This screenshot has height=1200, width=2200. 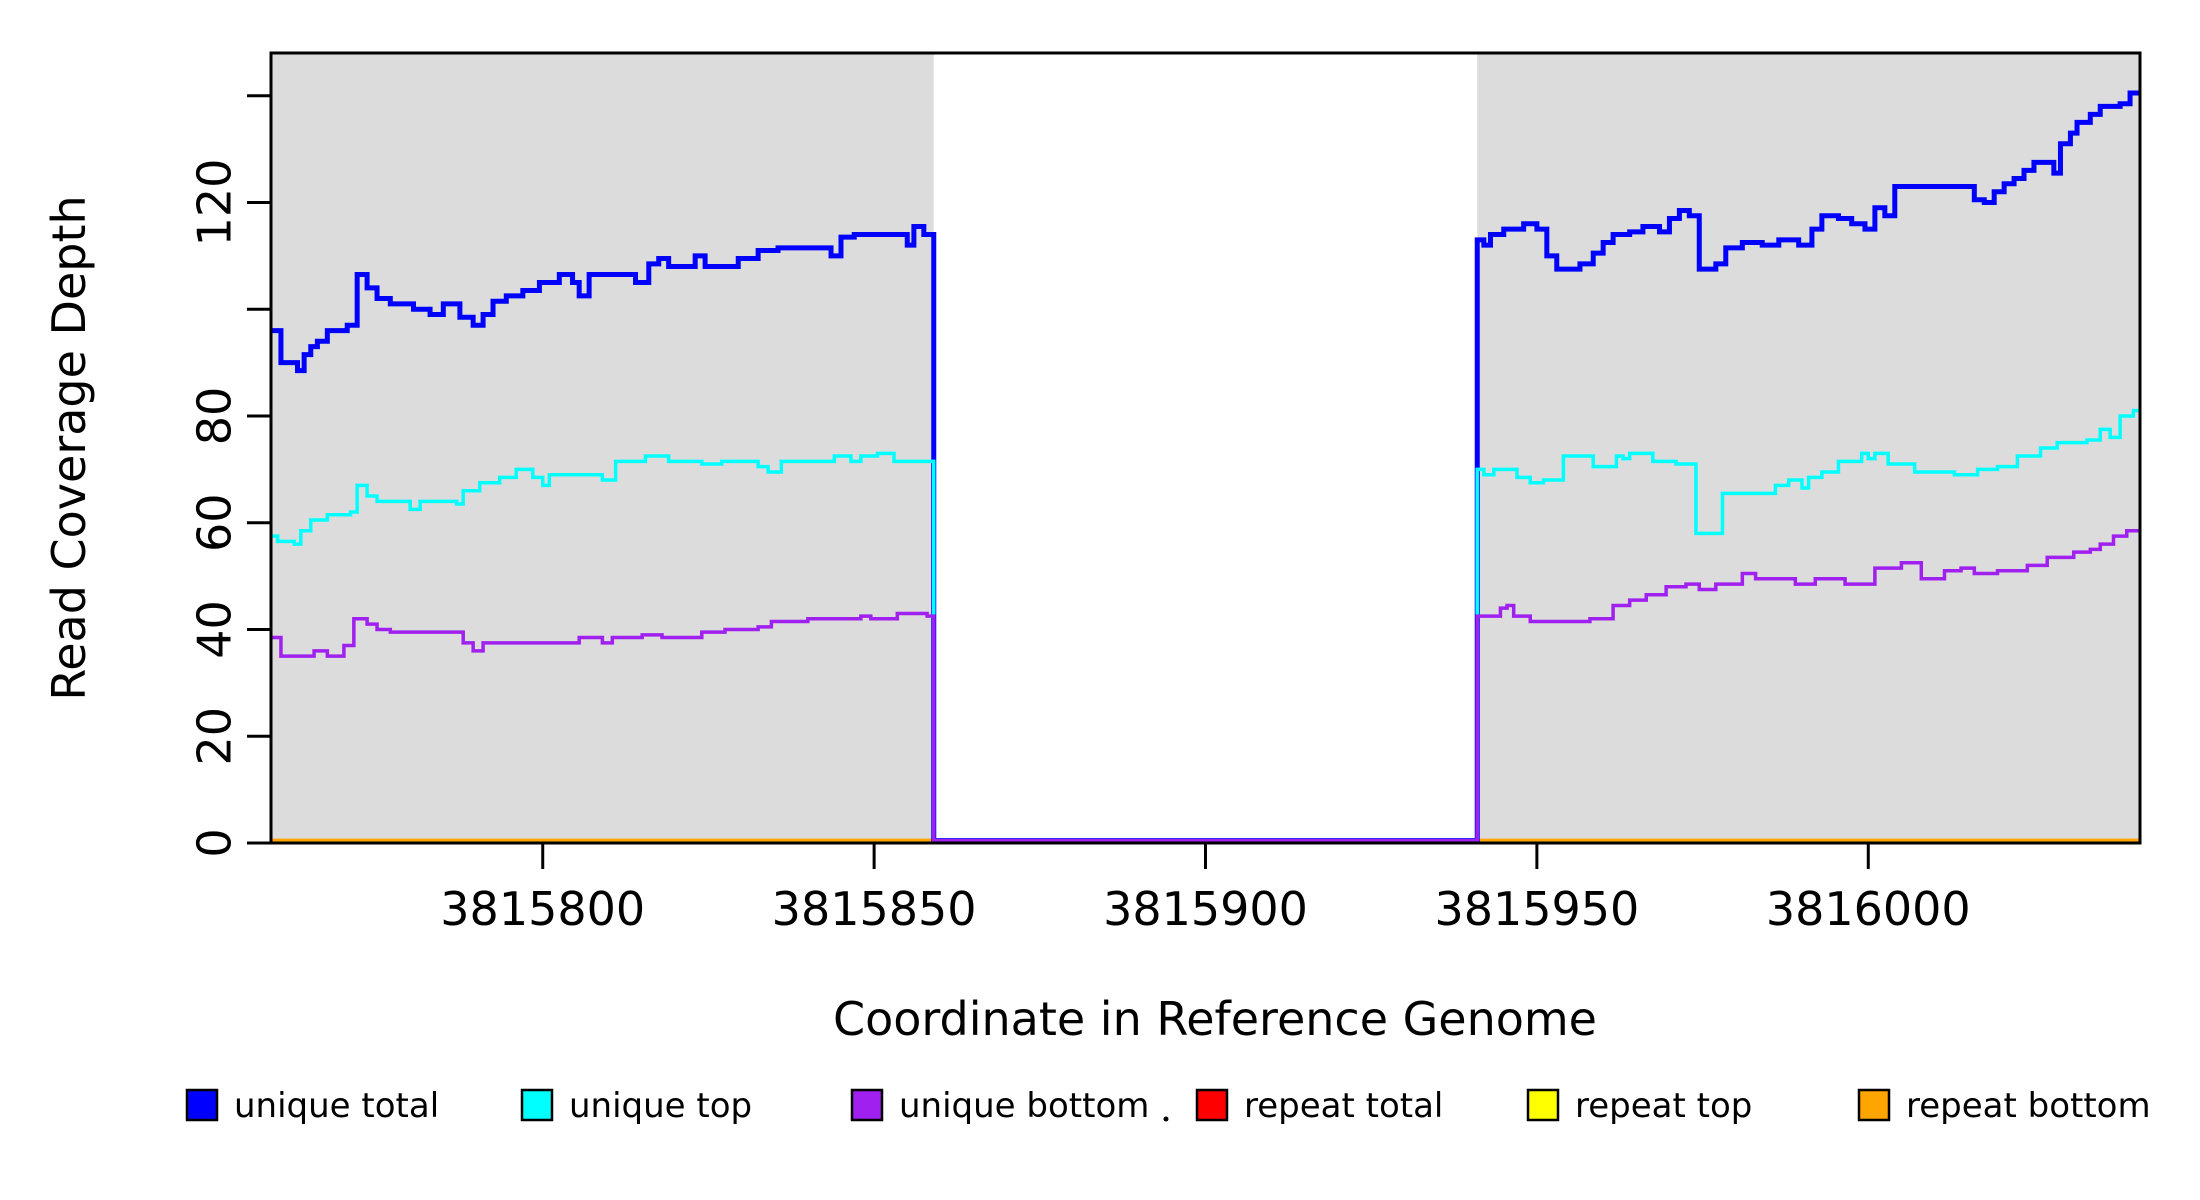 I want to click on y-tick-label: 120, so click(x=215, y=203).